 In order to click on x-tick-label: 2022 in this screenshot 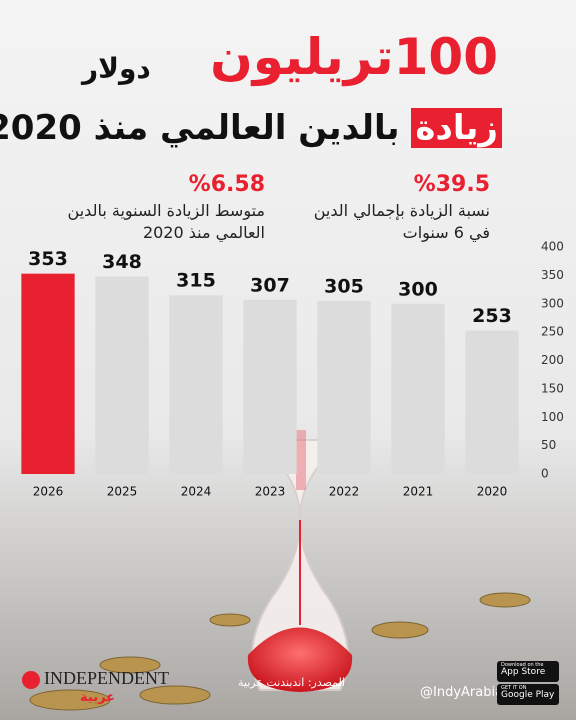, I will do `click(344, 492)`.